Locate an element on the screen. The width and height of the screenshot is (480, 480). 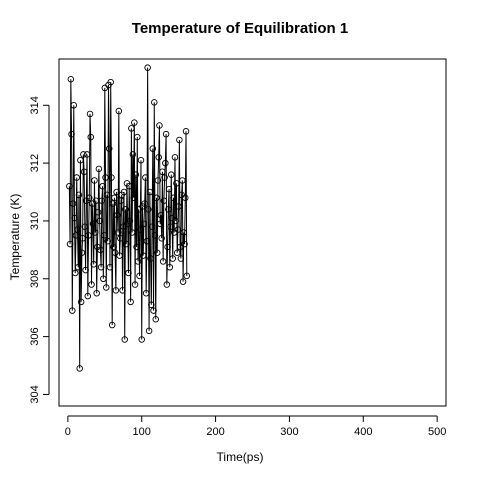
x-tick-label: 400 is located at coordinates (363, 432).